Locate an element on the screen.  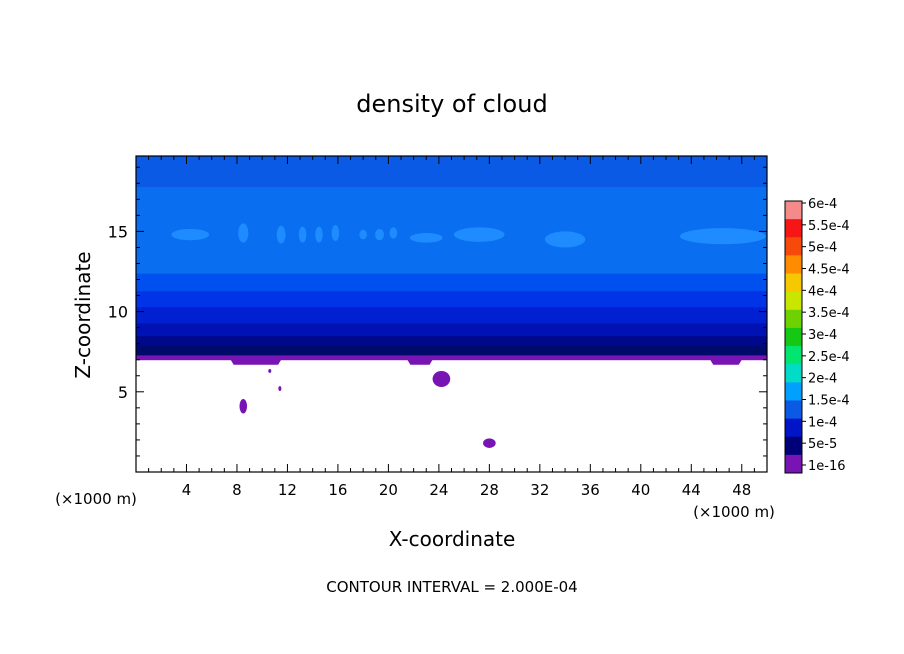
colorbar-frame is located at coordinates (793, 337).